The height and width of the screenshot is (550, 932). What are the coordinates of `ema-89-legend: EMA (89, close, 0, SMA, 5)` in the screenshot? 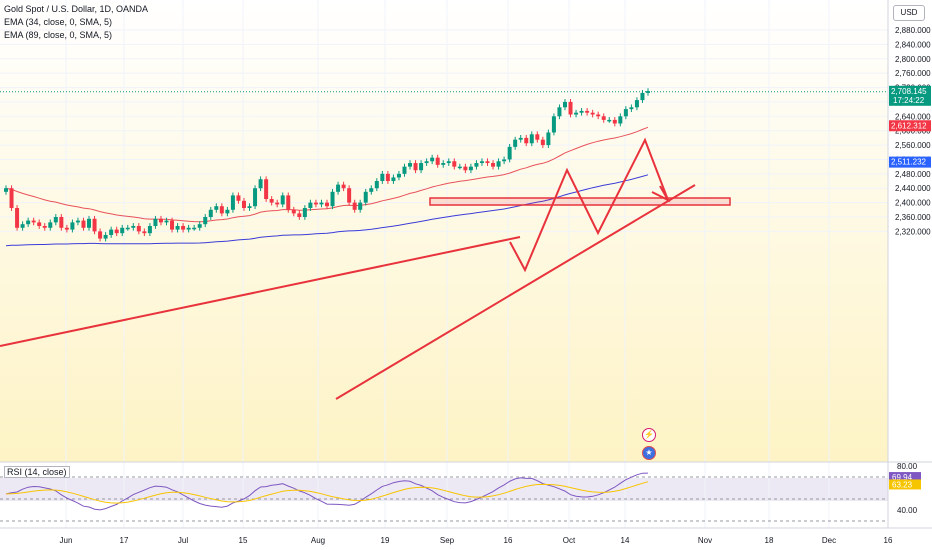 It's located at (58, 35).